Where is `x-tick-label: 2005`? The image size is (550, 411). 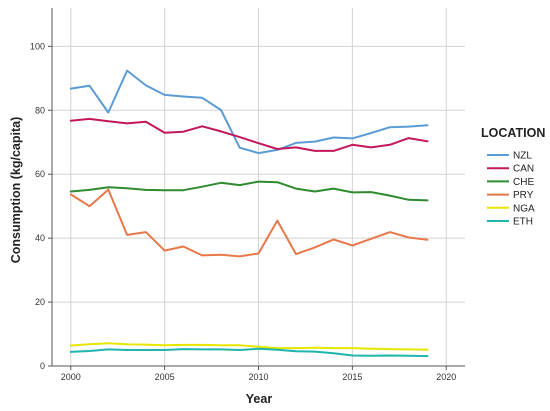 x-tick-label: 2005 is located at coordinates (165, 377).